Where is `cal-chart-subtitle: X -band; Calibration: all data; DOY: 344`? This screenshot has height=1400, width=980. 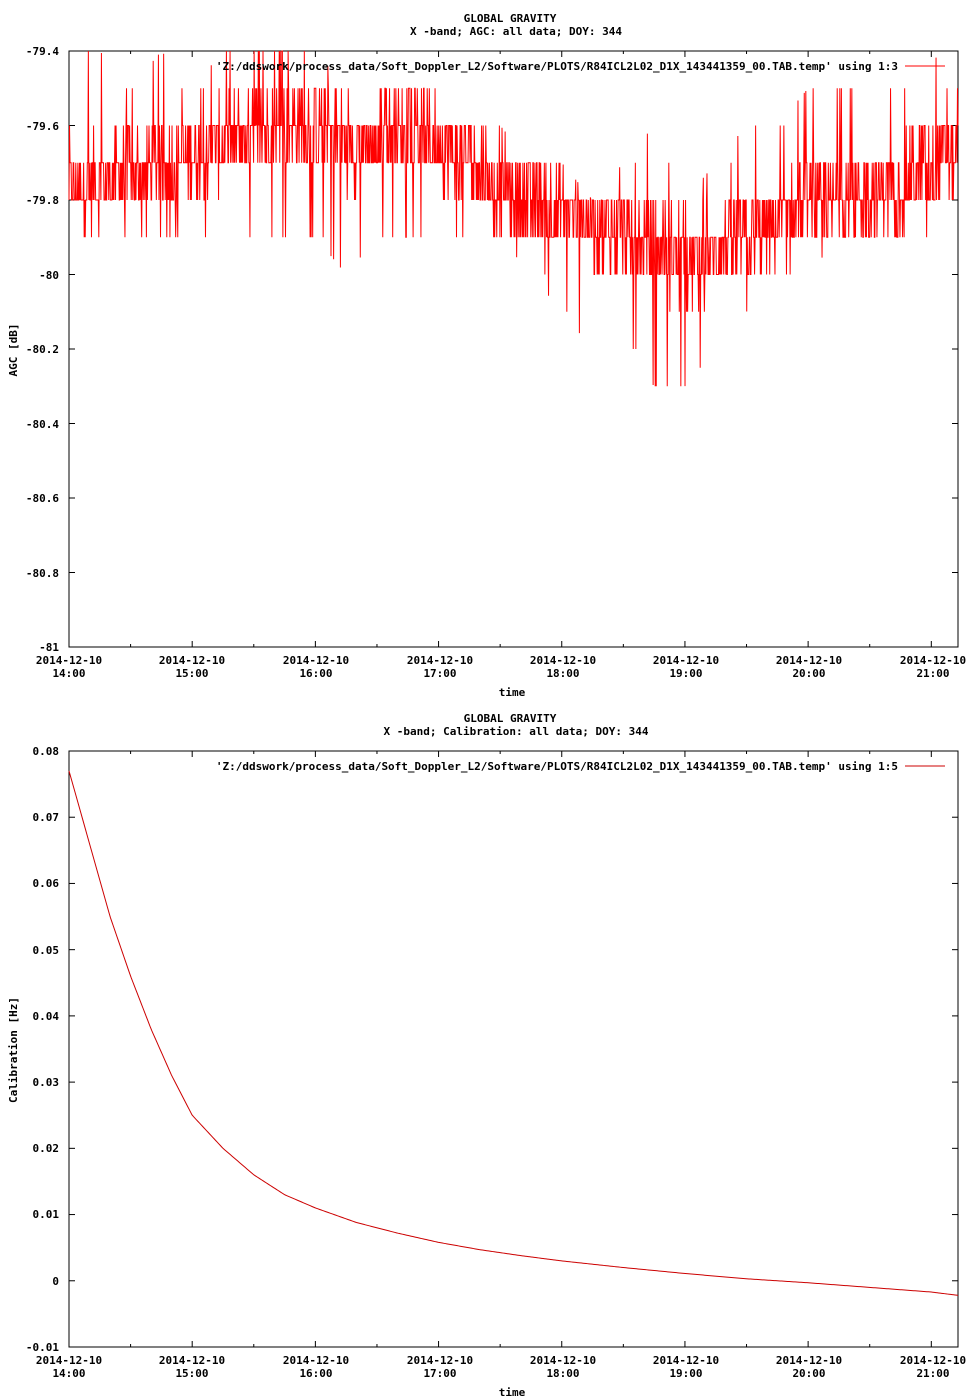
cal-chart-subtitle: X -band; Calibration: all data; DOY: 344 is located at coordinates (516, 731).